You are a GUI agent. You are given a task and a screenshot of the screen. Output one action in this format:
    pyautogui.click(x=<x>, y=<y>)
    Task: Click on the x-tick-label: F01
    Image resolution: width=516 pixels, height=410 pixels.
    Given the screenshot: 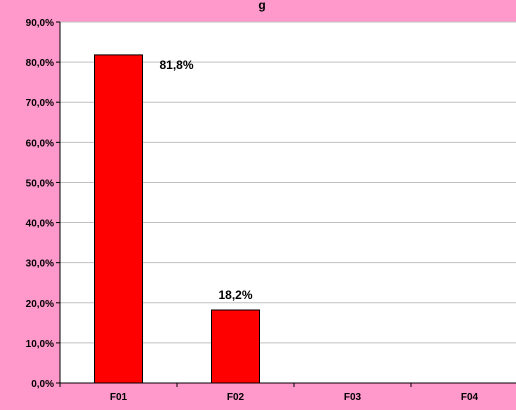 What is the action you would take?
    pyautogui.click(x=119, y=397)
    